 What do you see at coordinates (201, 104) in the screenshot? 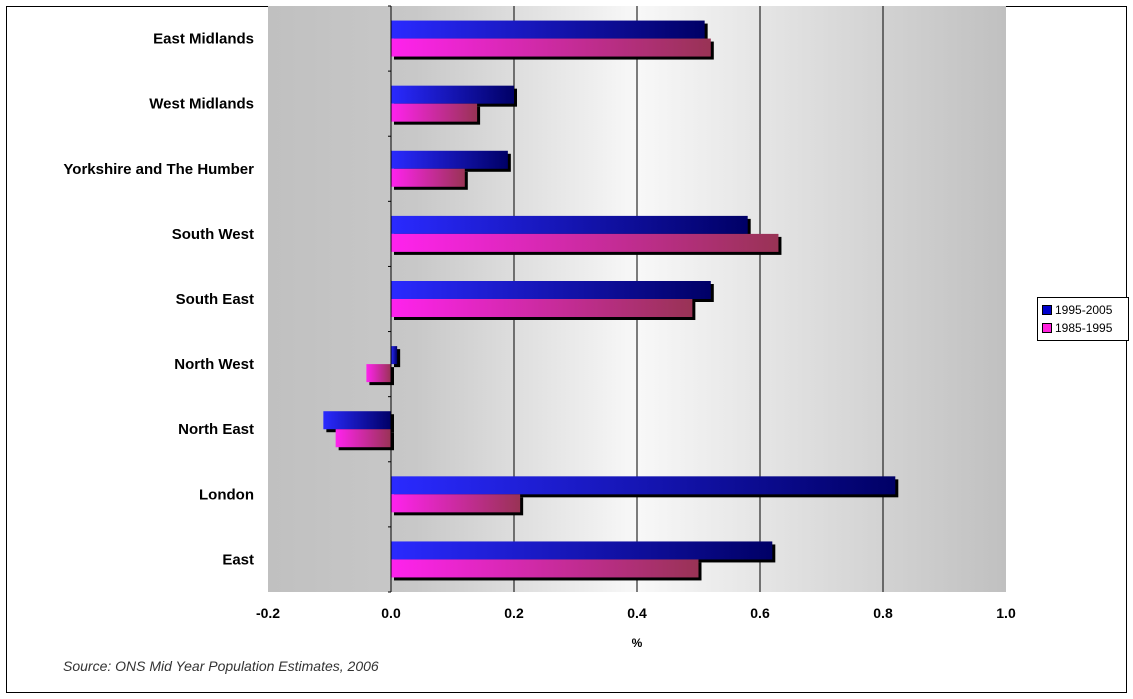
I see `category-label: West Midlands` at bounding box center [201, 104].